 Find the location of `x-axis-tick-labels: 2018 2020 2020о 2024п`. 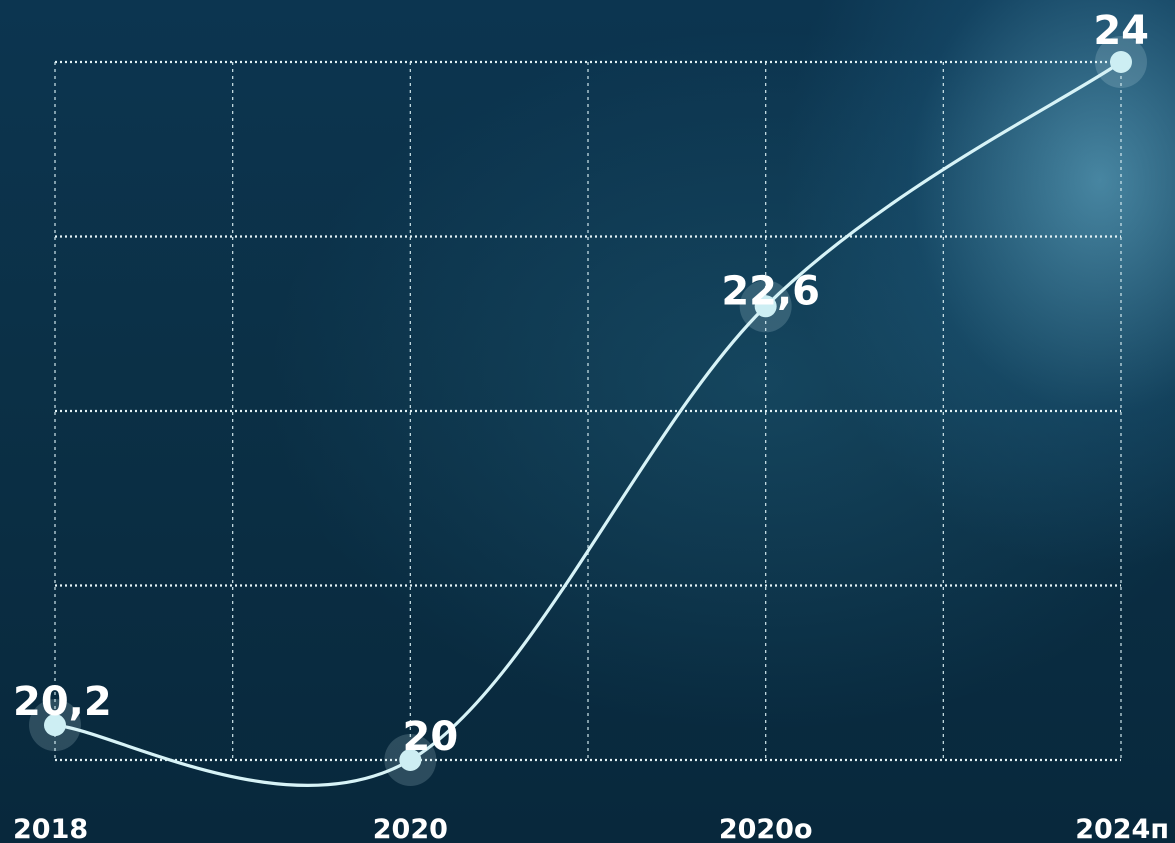

x-axis-tick-labels: 2018 2020 2020о 2024п is located at coordinates (591, 828).